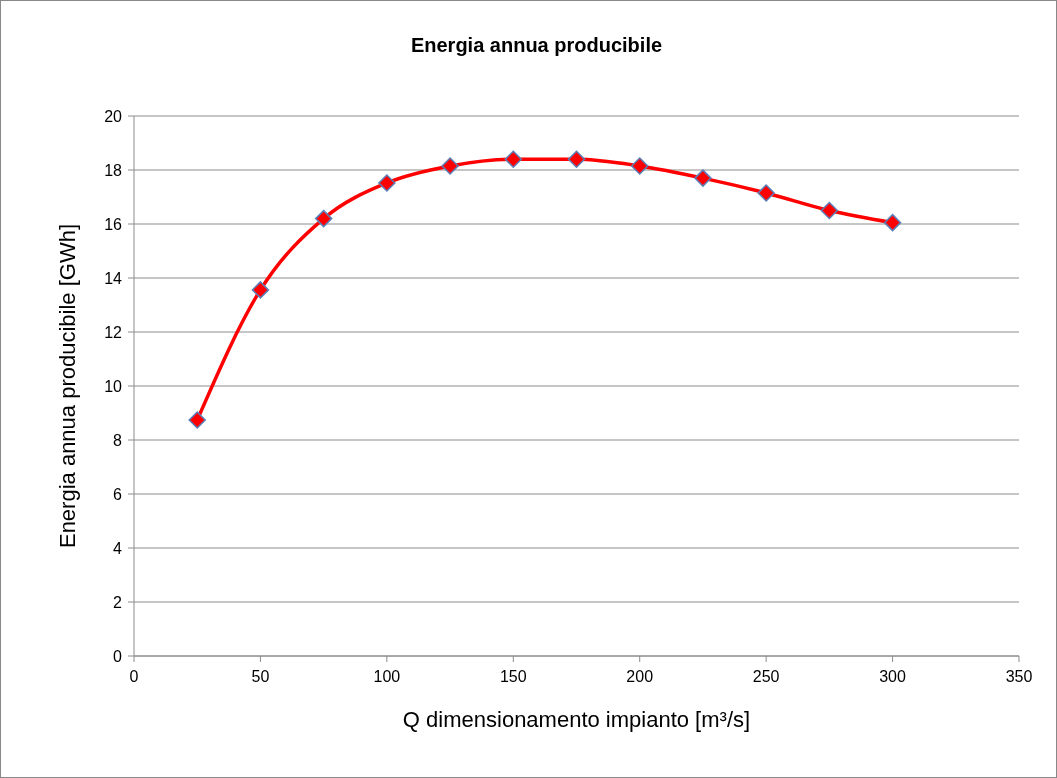 The width and height of the screenshot is (1057, 778). Describe the element at coordinates (118, 440) in the screenshot. I see `y-tick-label: 8` at that location.